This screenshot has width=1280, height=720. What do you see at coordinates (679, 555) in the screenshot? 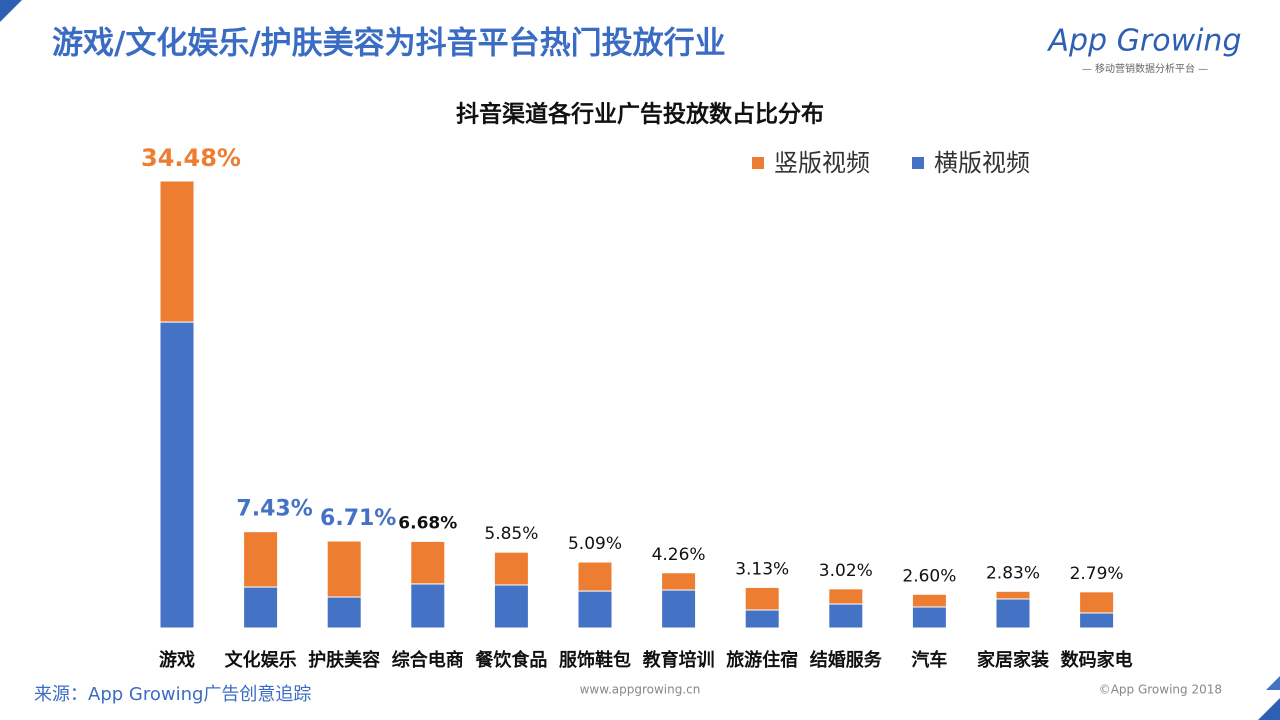
I see `data-label: 4.26%` at bounding box center [679, 555].